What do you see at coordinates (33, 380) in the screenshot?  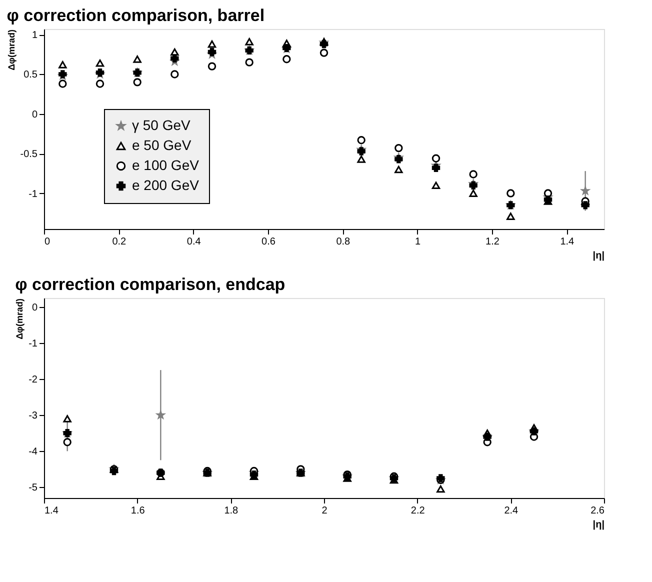 I see `y-tick-label: -2` at bounding box center [33, 380].